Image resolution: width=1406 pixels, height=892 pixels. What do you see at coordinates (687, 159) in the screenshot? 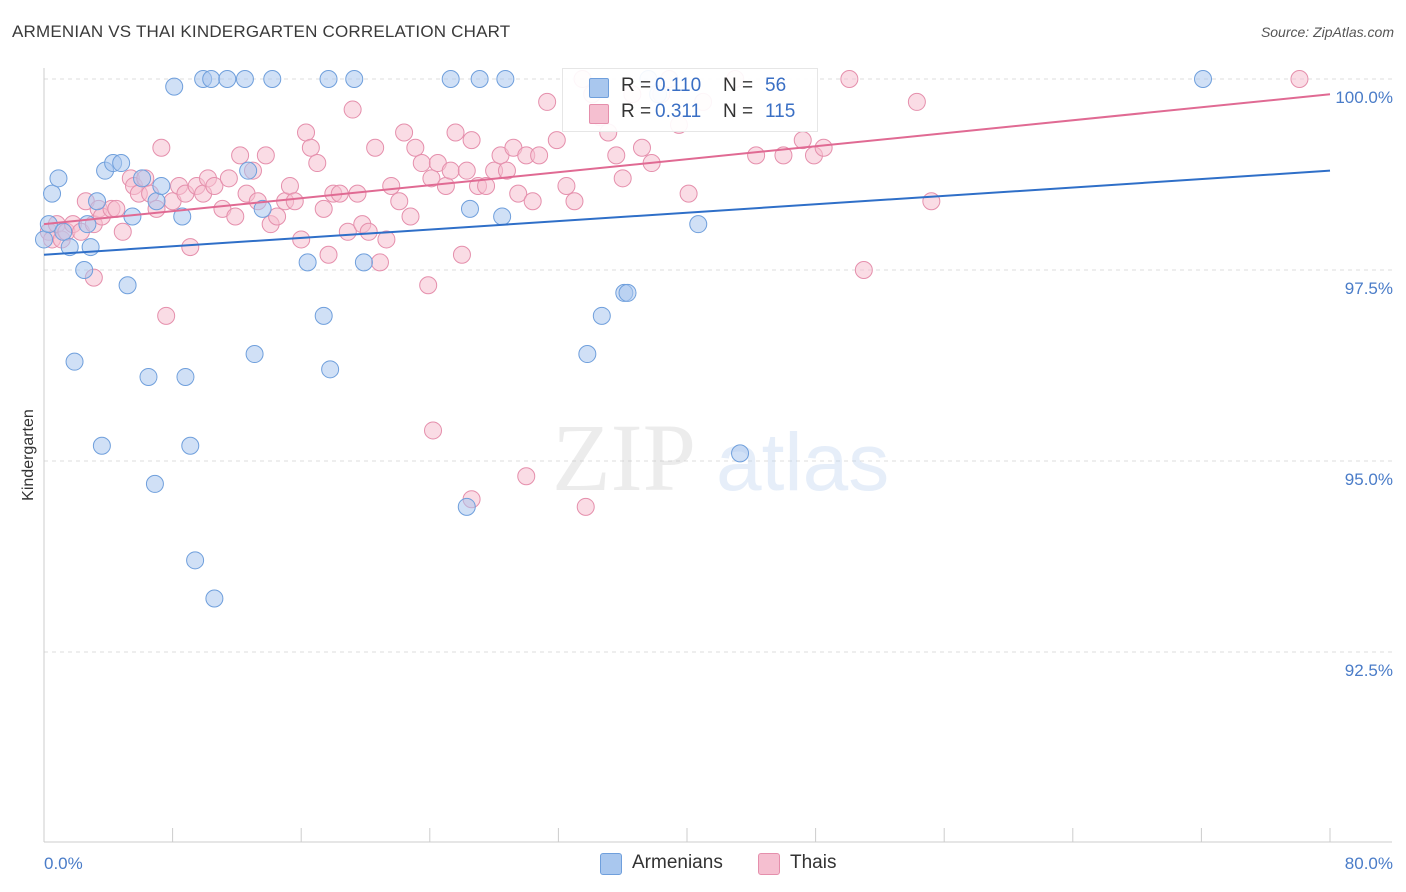
I see `thais-trend-line` at bounding box center [687, 159].